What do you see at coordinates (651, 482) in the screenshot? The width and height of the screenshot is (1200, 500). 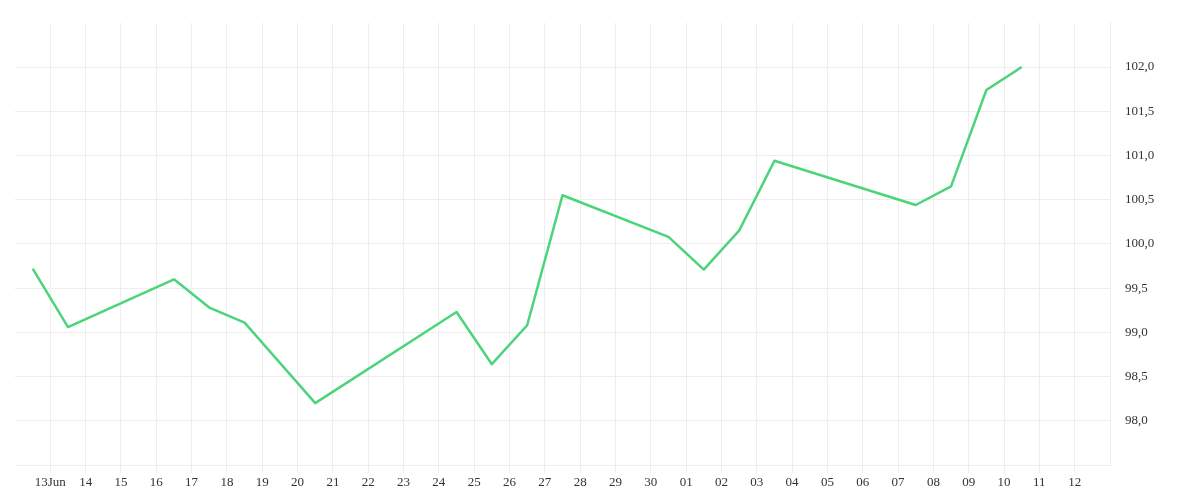 I see `x-tick-label: 30` at bounding box center [651, 482].